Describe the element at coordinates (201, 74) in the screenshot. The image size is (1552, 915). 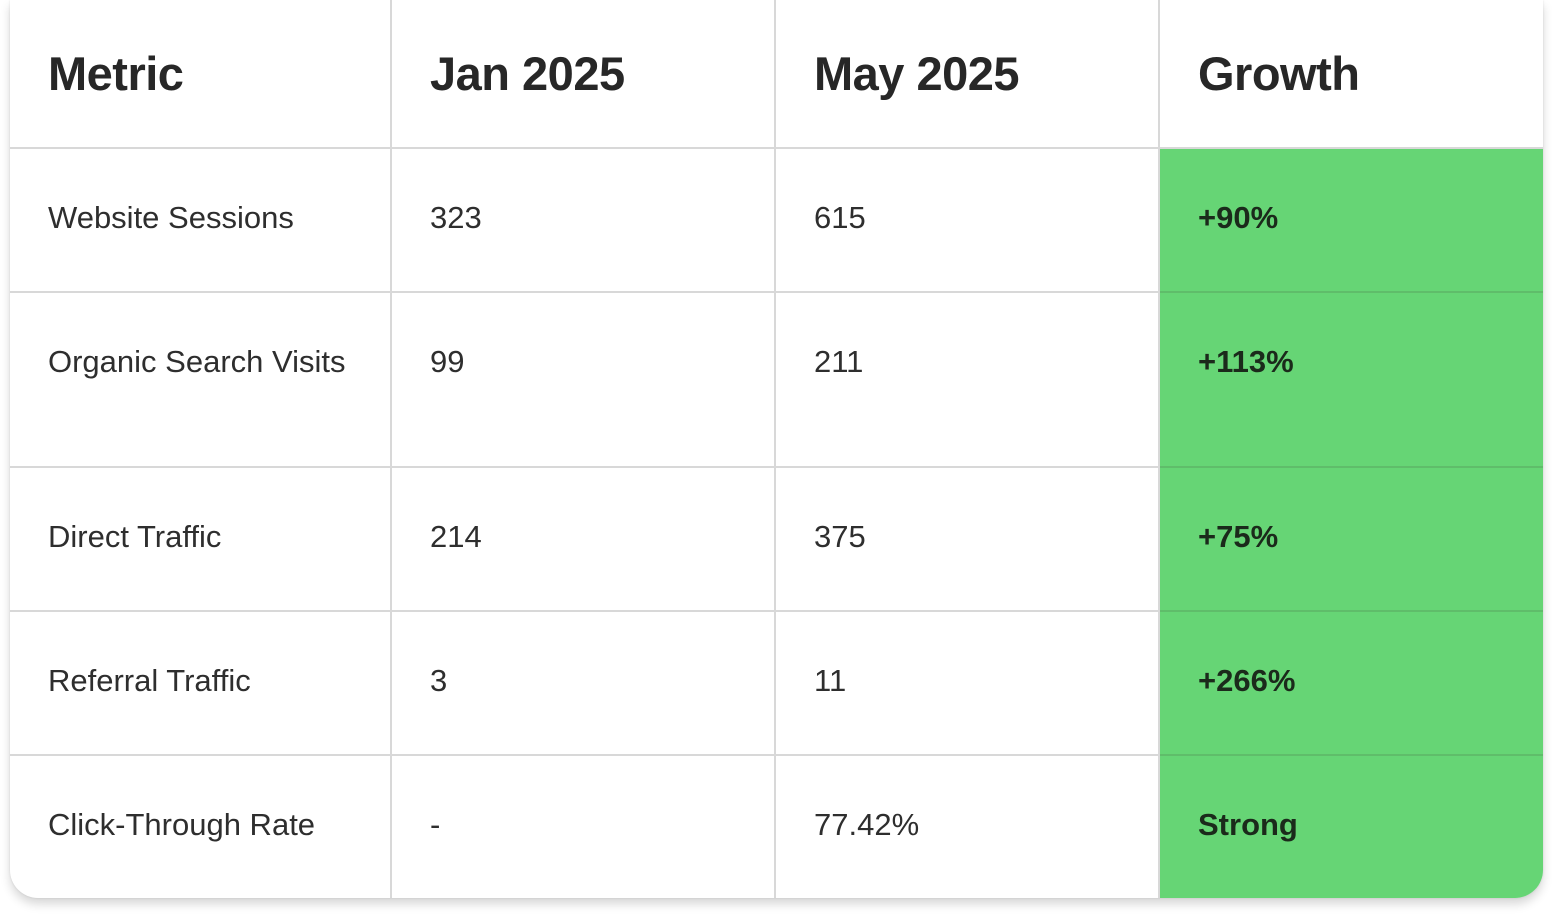
I see `header-metric: Metric` at that location.